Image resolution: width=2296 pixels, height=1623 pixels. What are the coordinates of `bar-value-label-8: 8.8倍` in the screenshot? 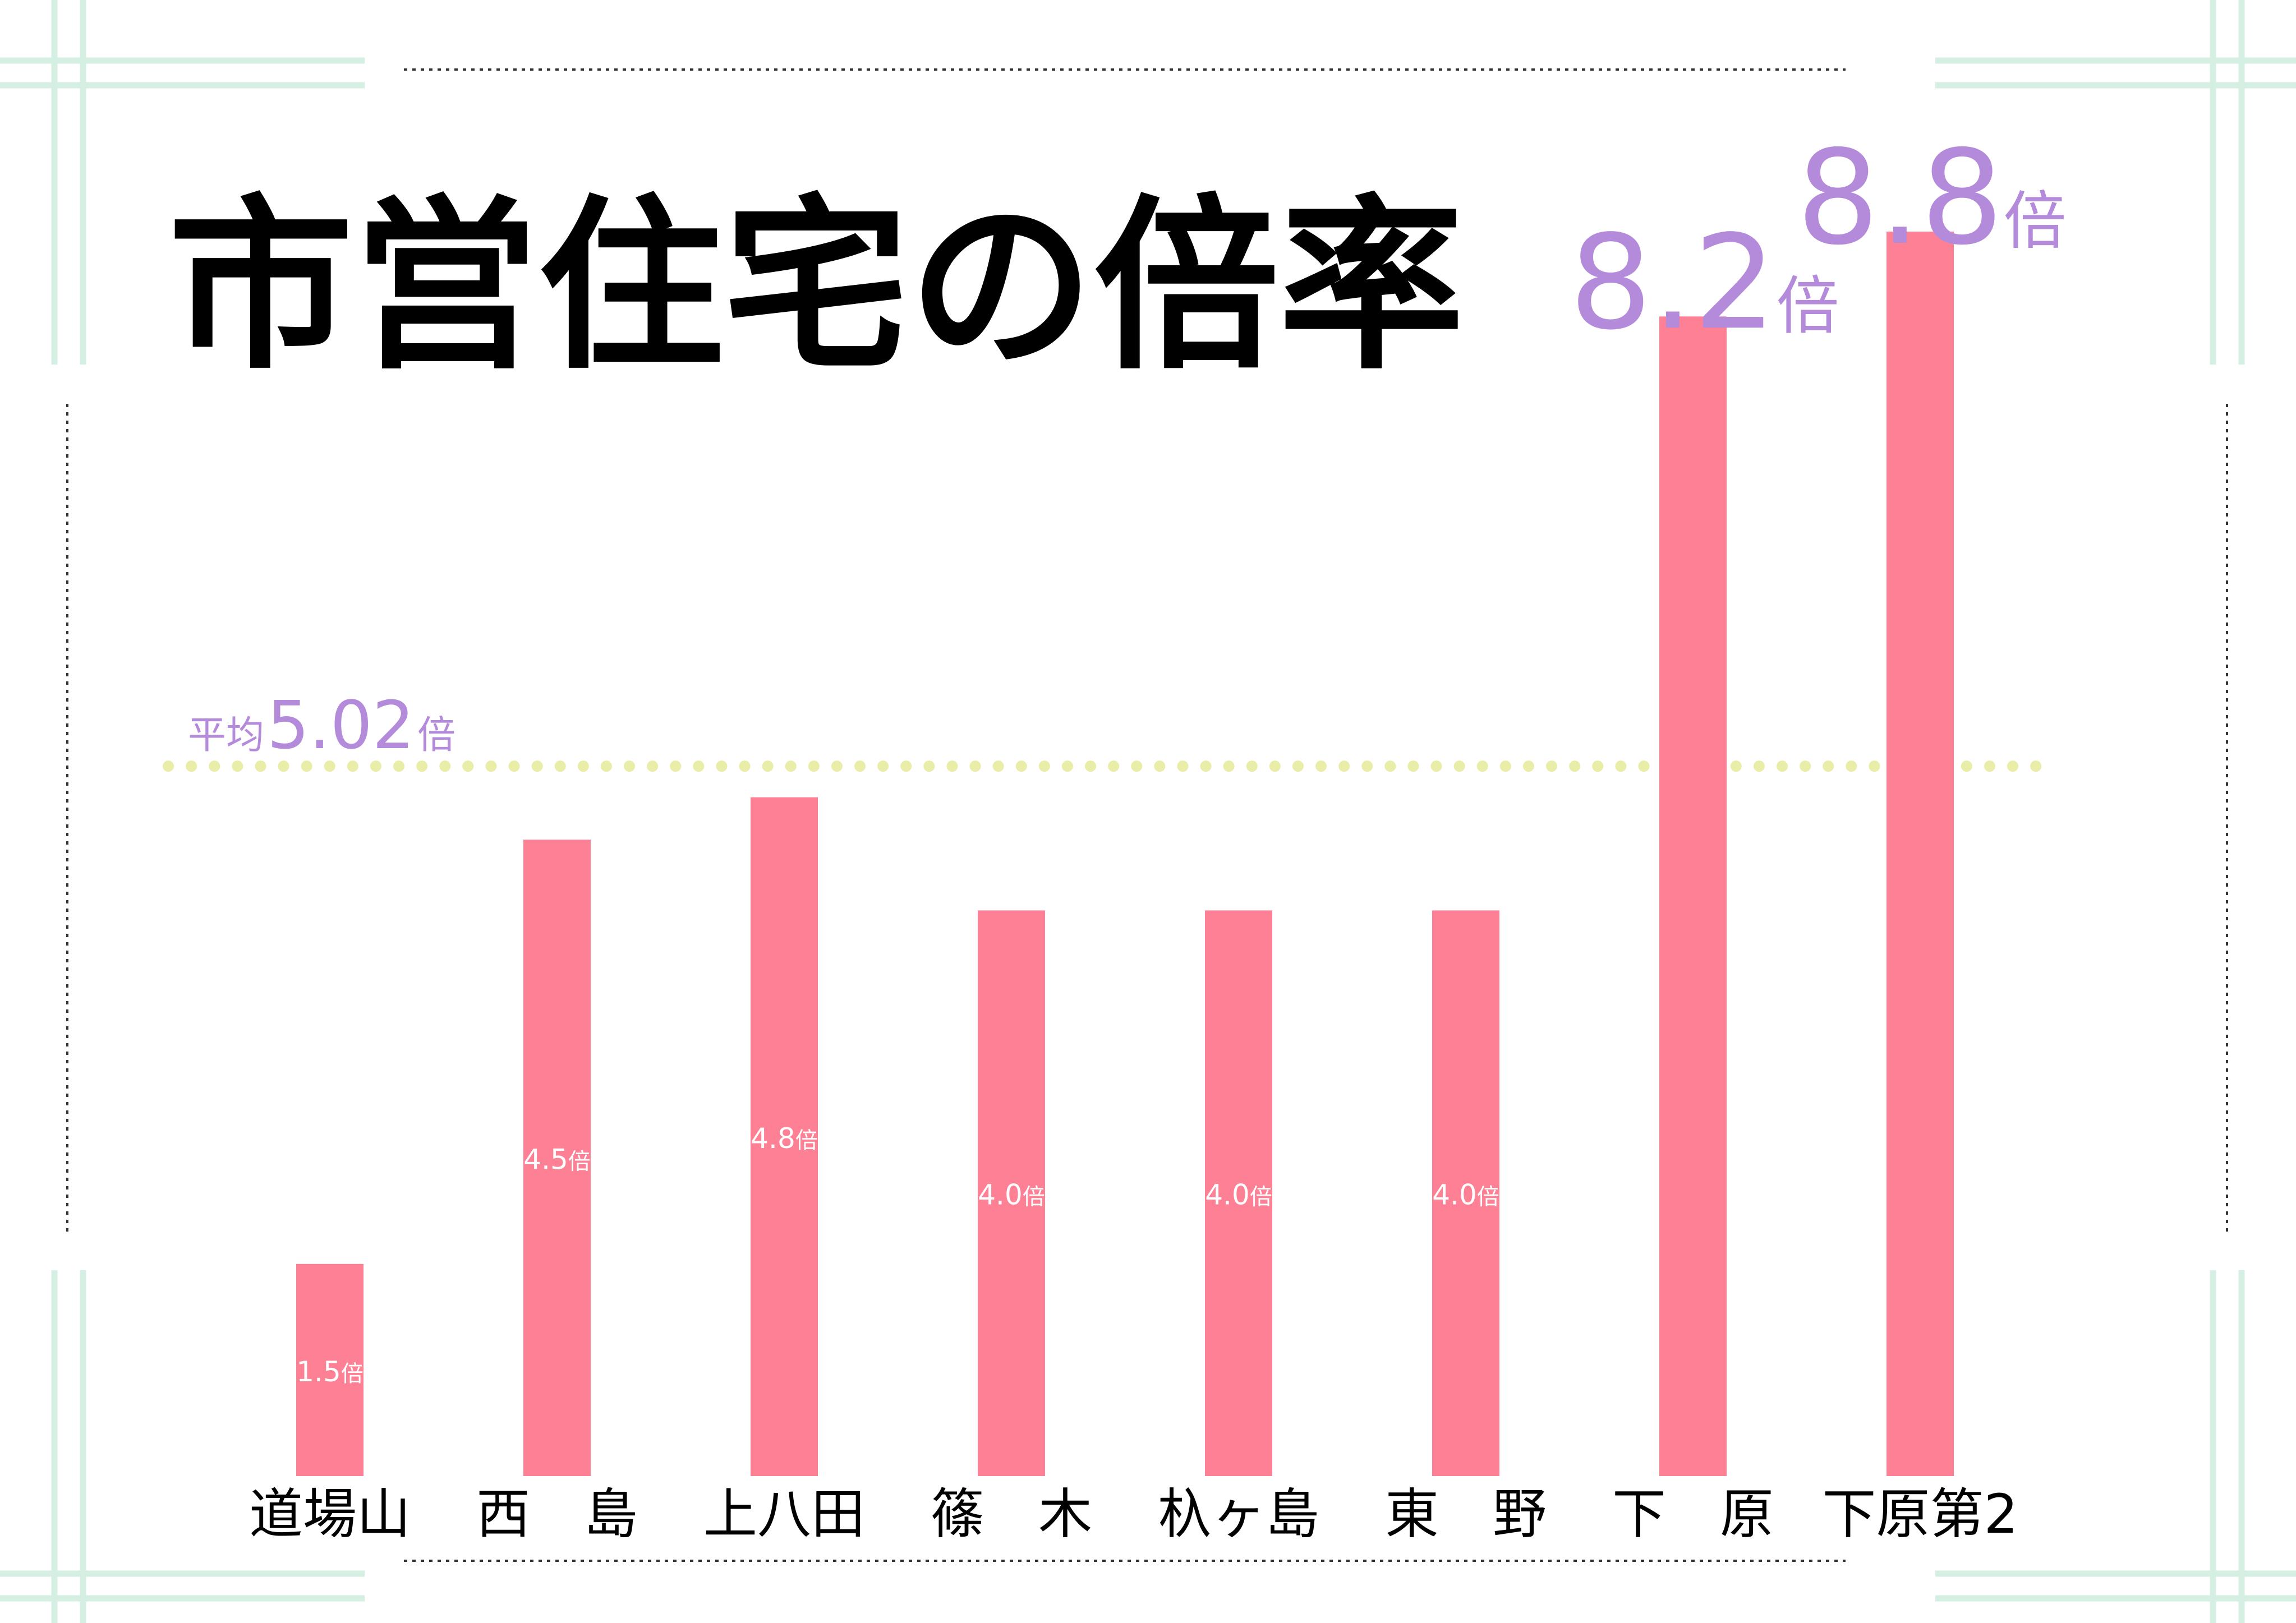 It's located at (1932, 198).